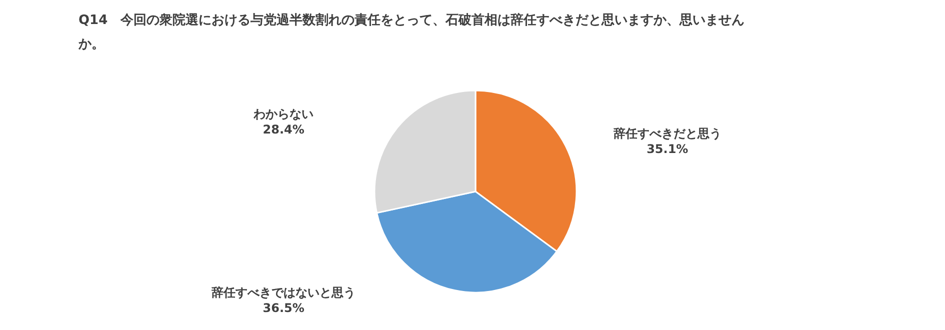  What do you see at coordinates (283, 114) in the screenshot?
I see `slice-label: わからない` at bounding box center [283, 114].